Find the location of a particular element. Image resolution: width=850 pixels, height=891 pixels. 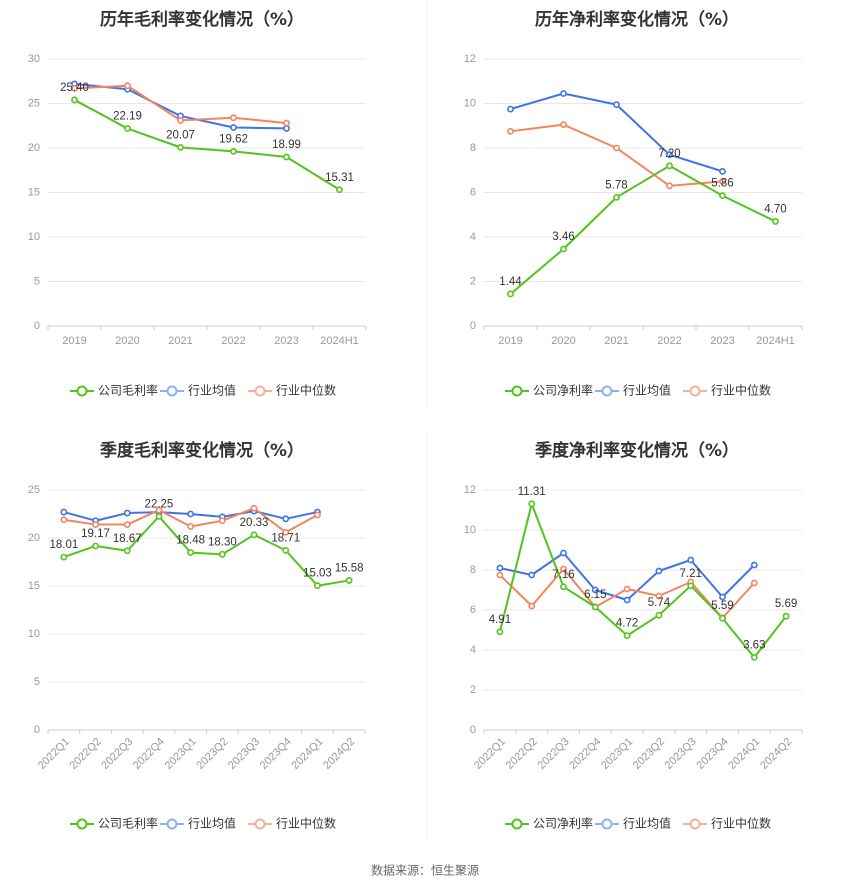

x-tick-label: 2024Q2 is located at coordinates (339, 754).